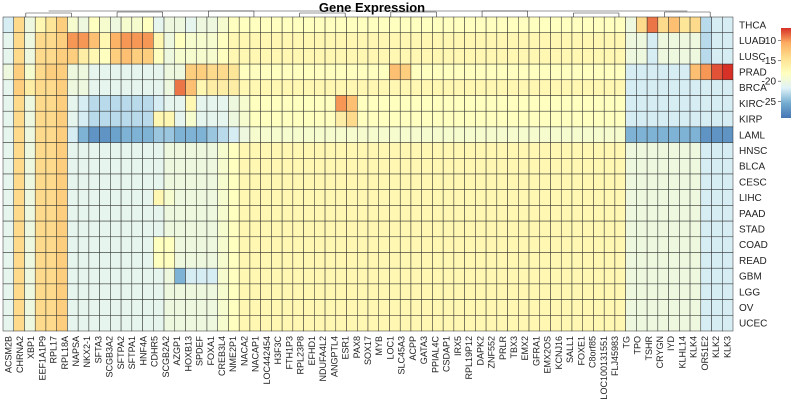  Describe the element at coordinates (752, 214) in the screenshot. I see `row-label: PAAD` at that location.